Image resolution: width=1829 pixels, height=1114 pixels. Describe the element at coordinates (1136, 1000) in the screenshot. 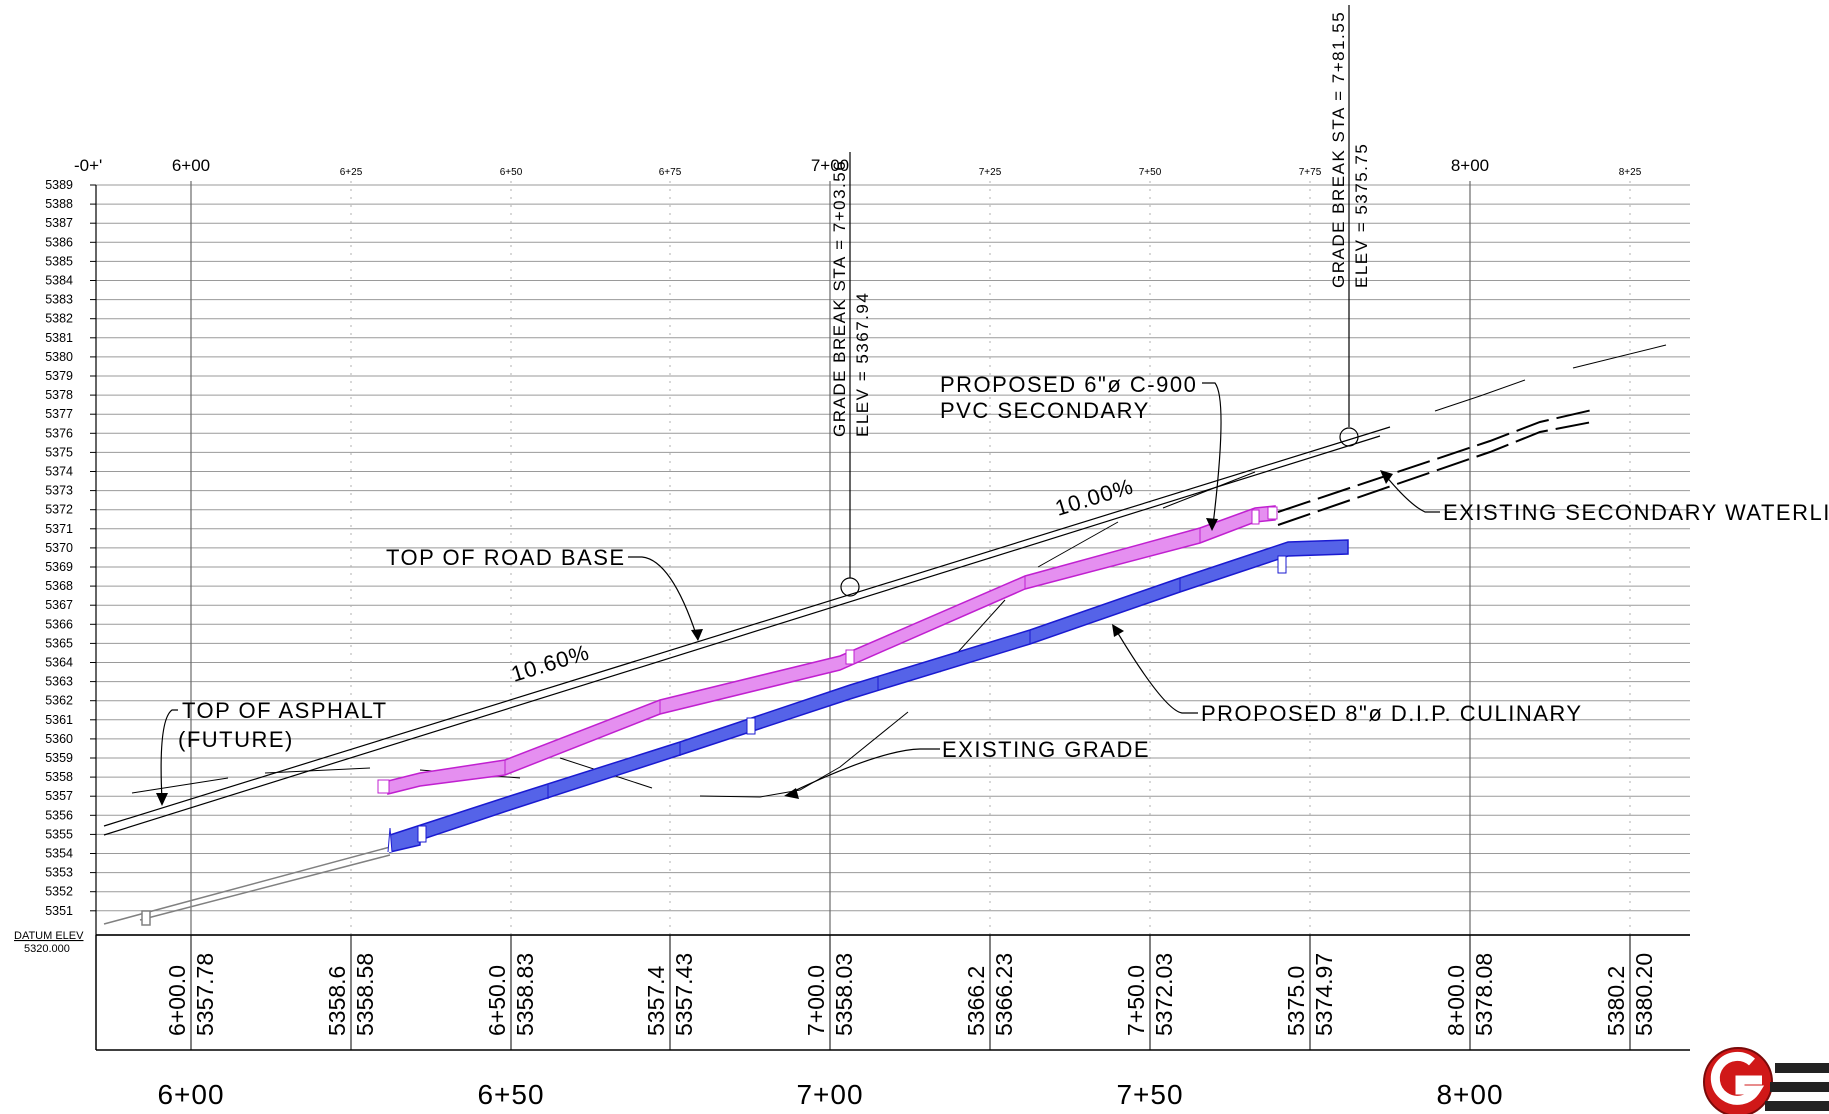

I see `band-value-primary: 7+50.0` at that location.